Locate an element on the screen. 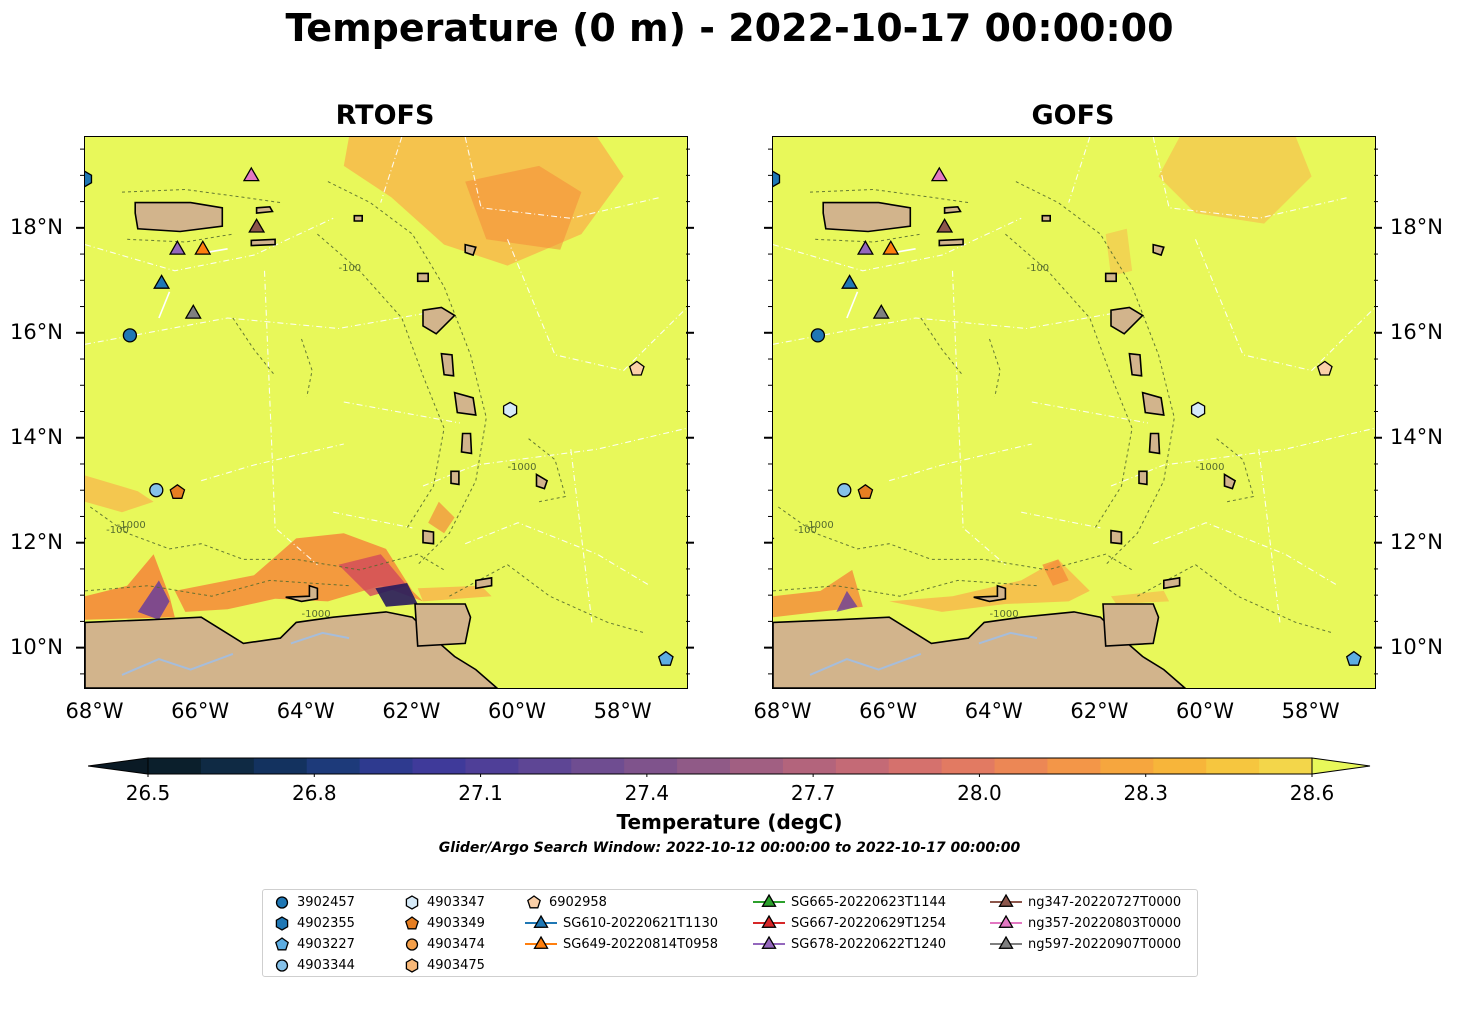 Image resolution: width=1459 pixels, height=1014 pixels. glider-track is located at coordinates (905, 251).